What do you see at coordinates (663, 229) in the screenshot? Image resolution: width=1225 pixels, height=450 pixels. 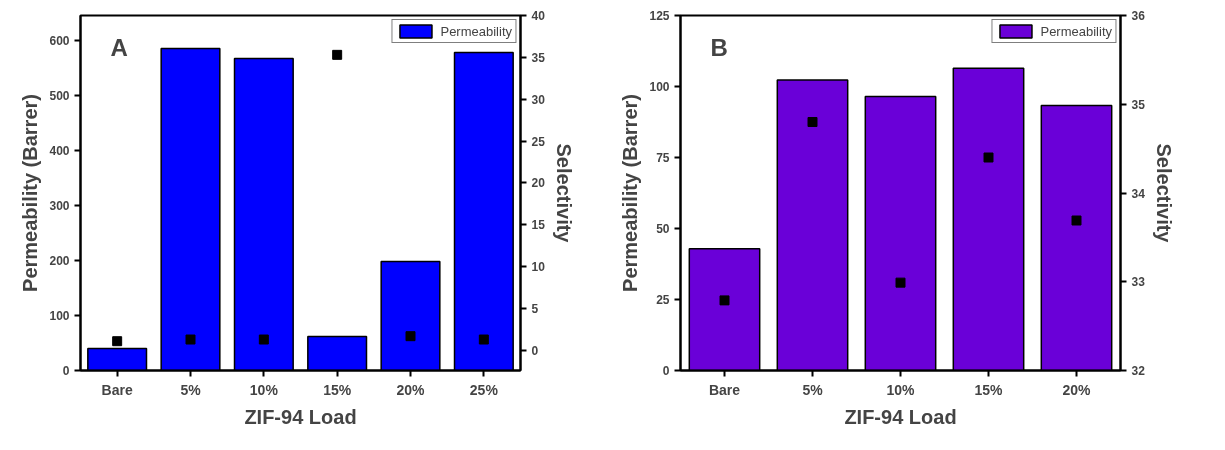 I see `y-tick-label: 50` at bounding box center [663, 229].